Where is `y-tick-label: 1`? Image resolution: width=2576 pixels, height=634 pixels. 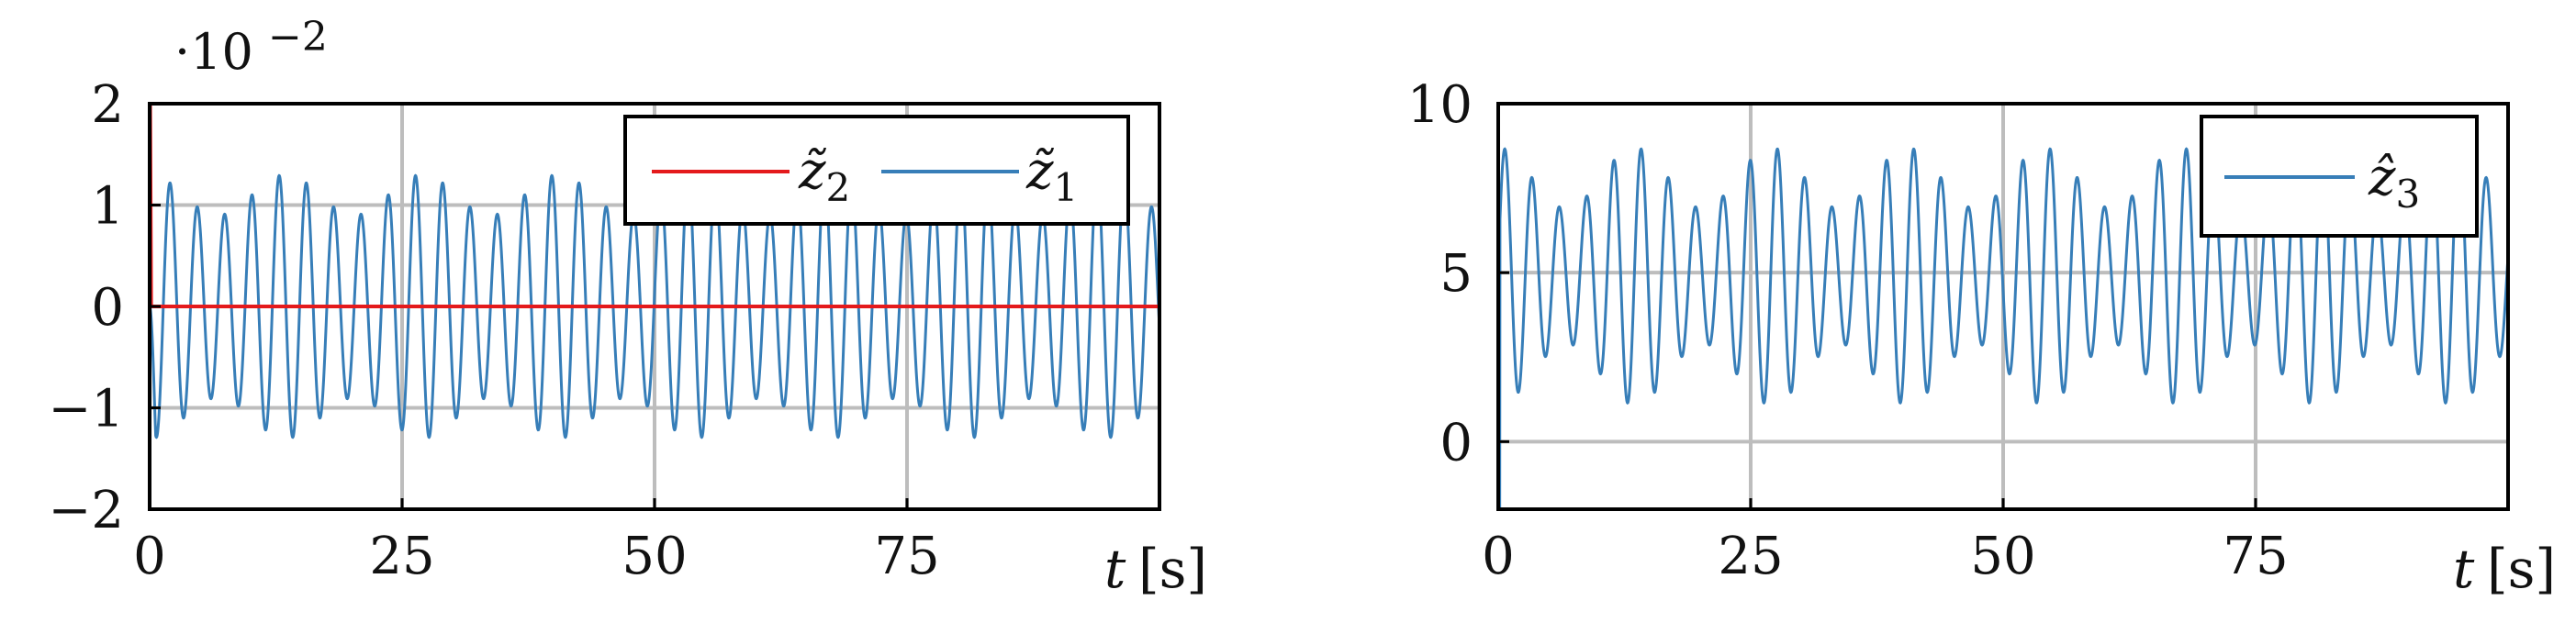
y-tick-label: 1 is located at coordinates (107, 207).